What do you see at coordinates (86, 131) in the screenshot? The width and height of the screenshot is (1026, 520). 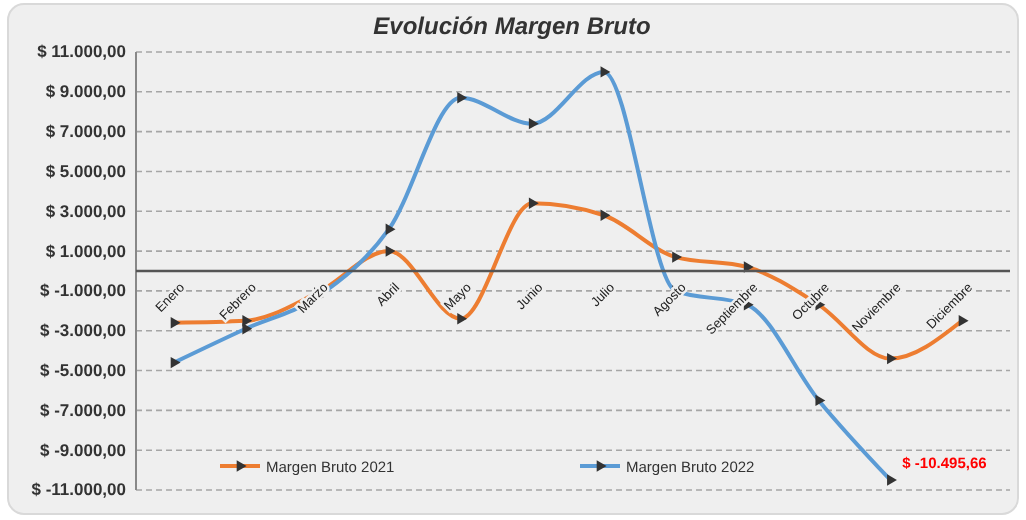 I see `y-tick-label: $ 7.000,00` at bounding box center [86, 131].